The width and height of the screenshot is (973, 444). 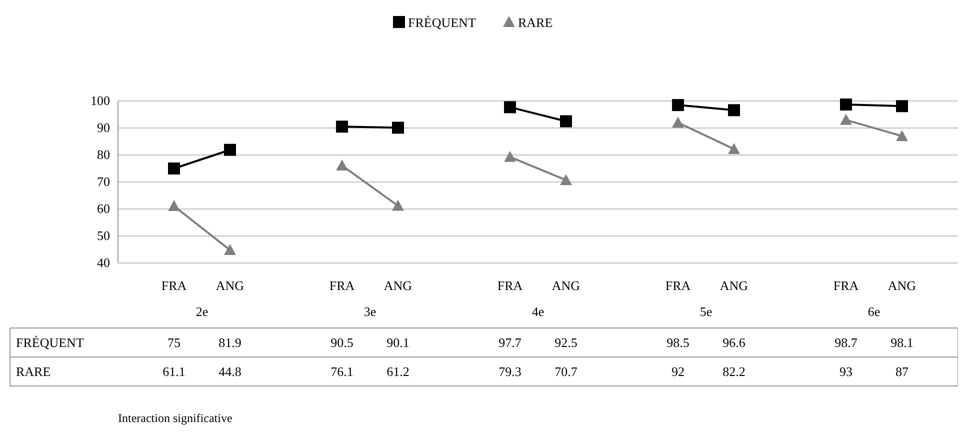 I want to click on y-tick-label: 50, so click(x=103, y=235).